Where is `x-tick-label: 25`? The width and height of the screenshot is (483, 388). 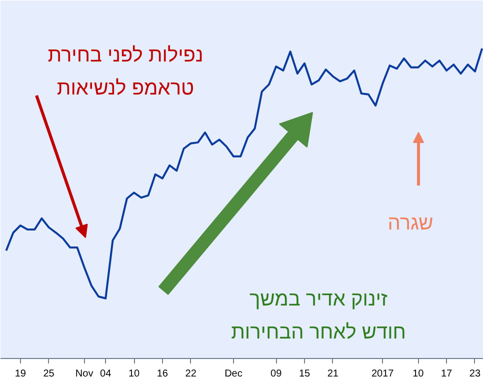
x-tick-label: 25 is located at coordinates (49, 374).